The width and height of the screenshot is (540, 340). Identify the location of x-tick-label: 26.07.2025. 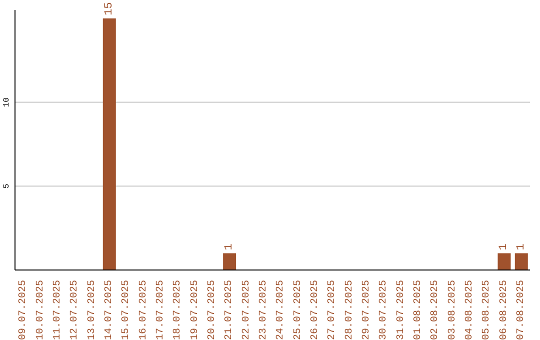
(315, 310).